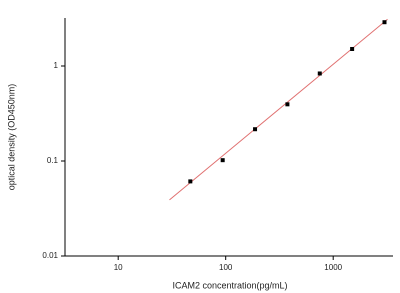  What do you see at coordinates (118, 267) in the screenshot?
I see `x-tick-label: 10` at bounding box center [118, 267].